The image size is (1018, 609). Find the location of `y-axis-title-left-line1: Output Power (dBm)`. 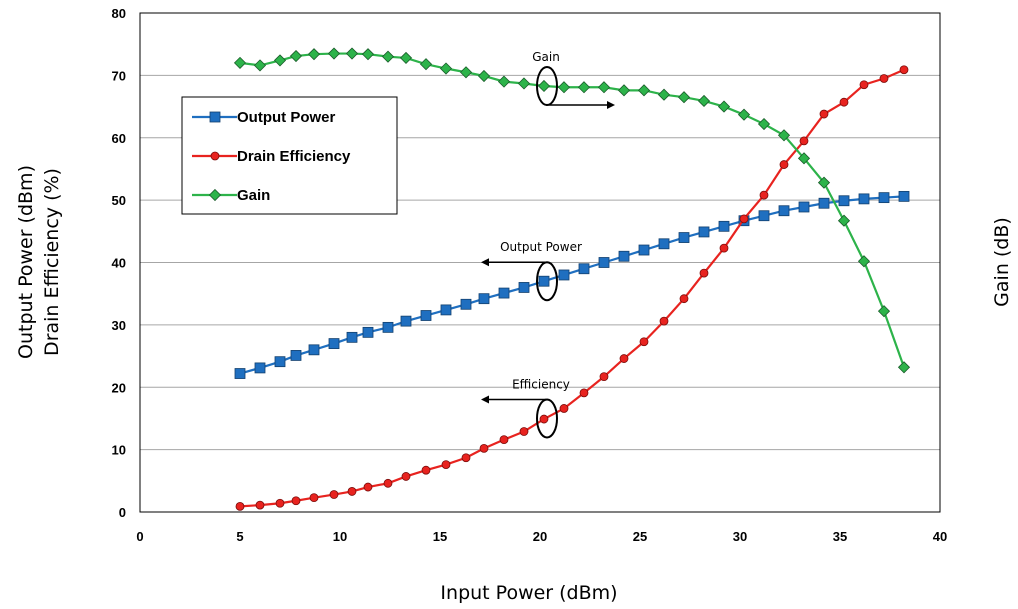

y-axis-title-left-line1: Output Power (dBm) is located at coordinates (26, 262).